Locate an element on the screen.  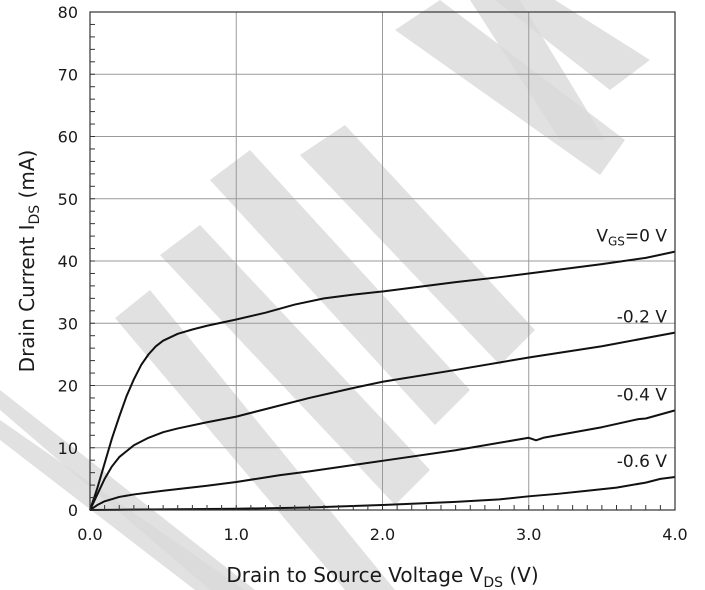
y-tick-label: 30 is located at coordinates (68, 323).